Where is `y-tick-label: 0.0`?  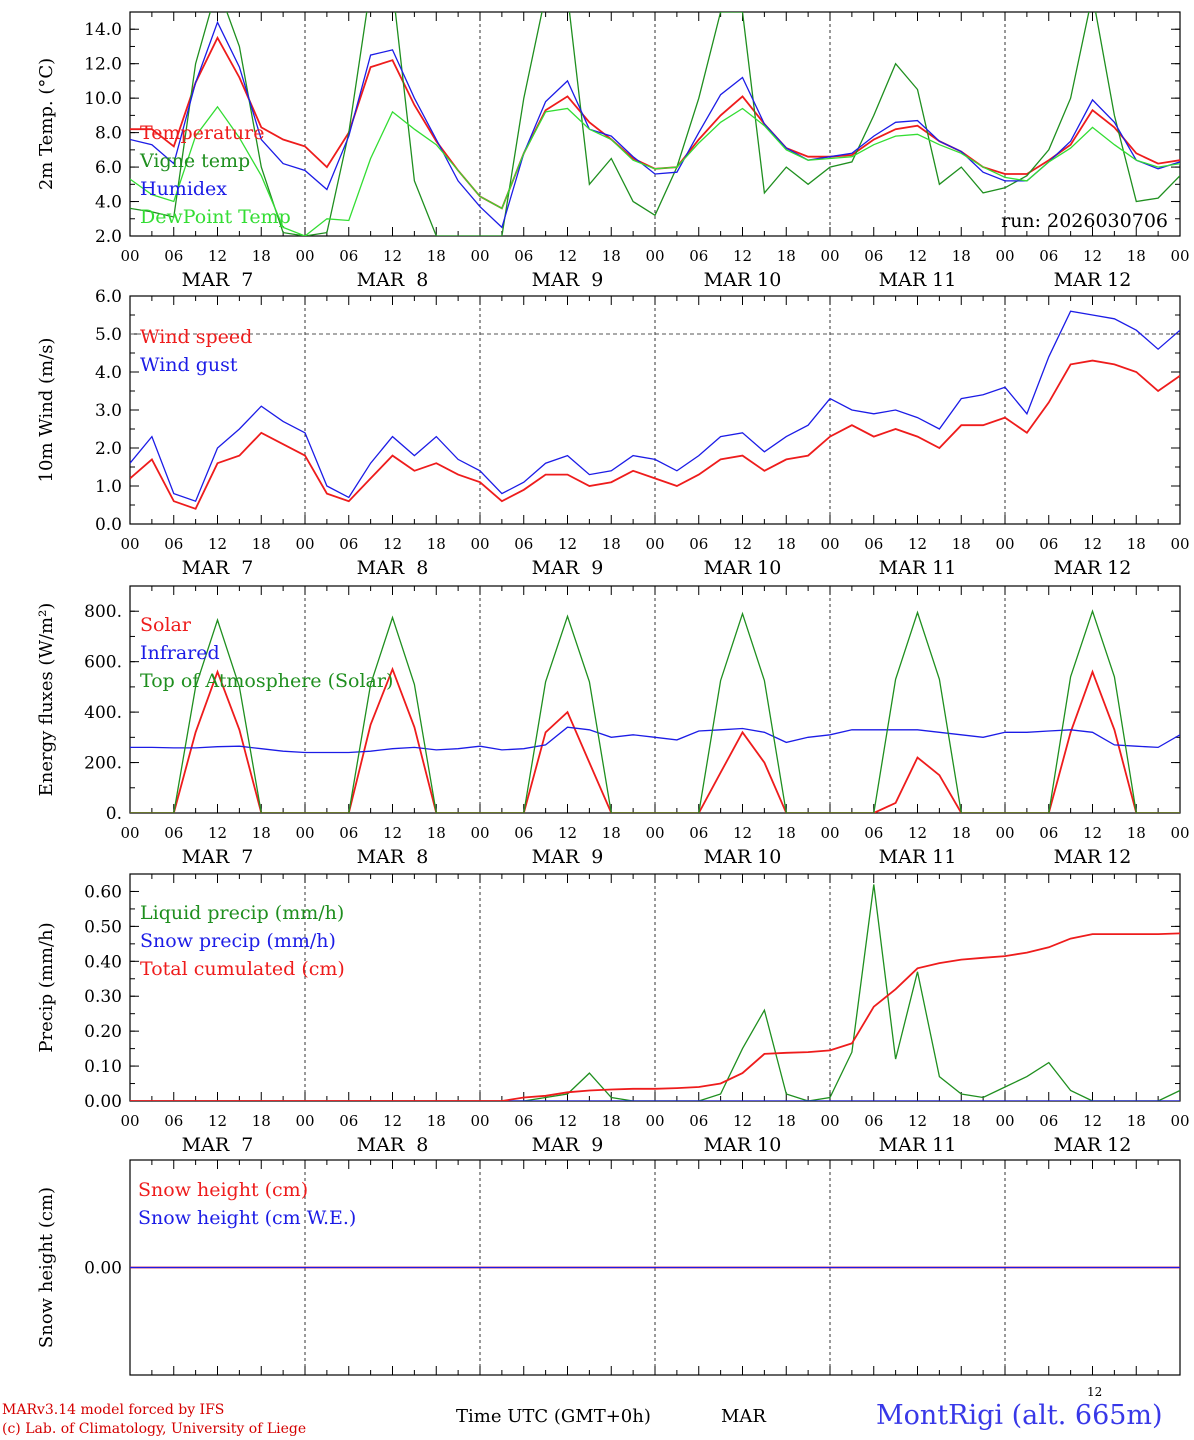
y-tick-label: 0.0 is located at coordinates (108, 525).